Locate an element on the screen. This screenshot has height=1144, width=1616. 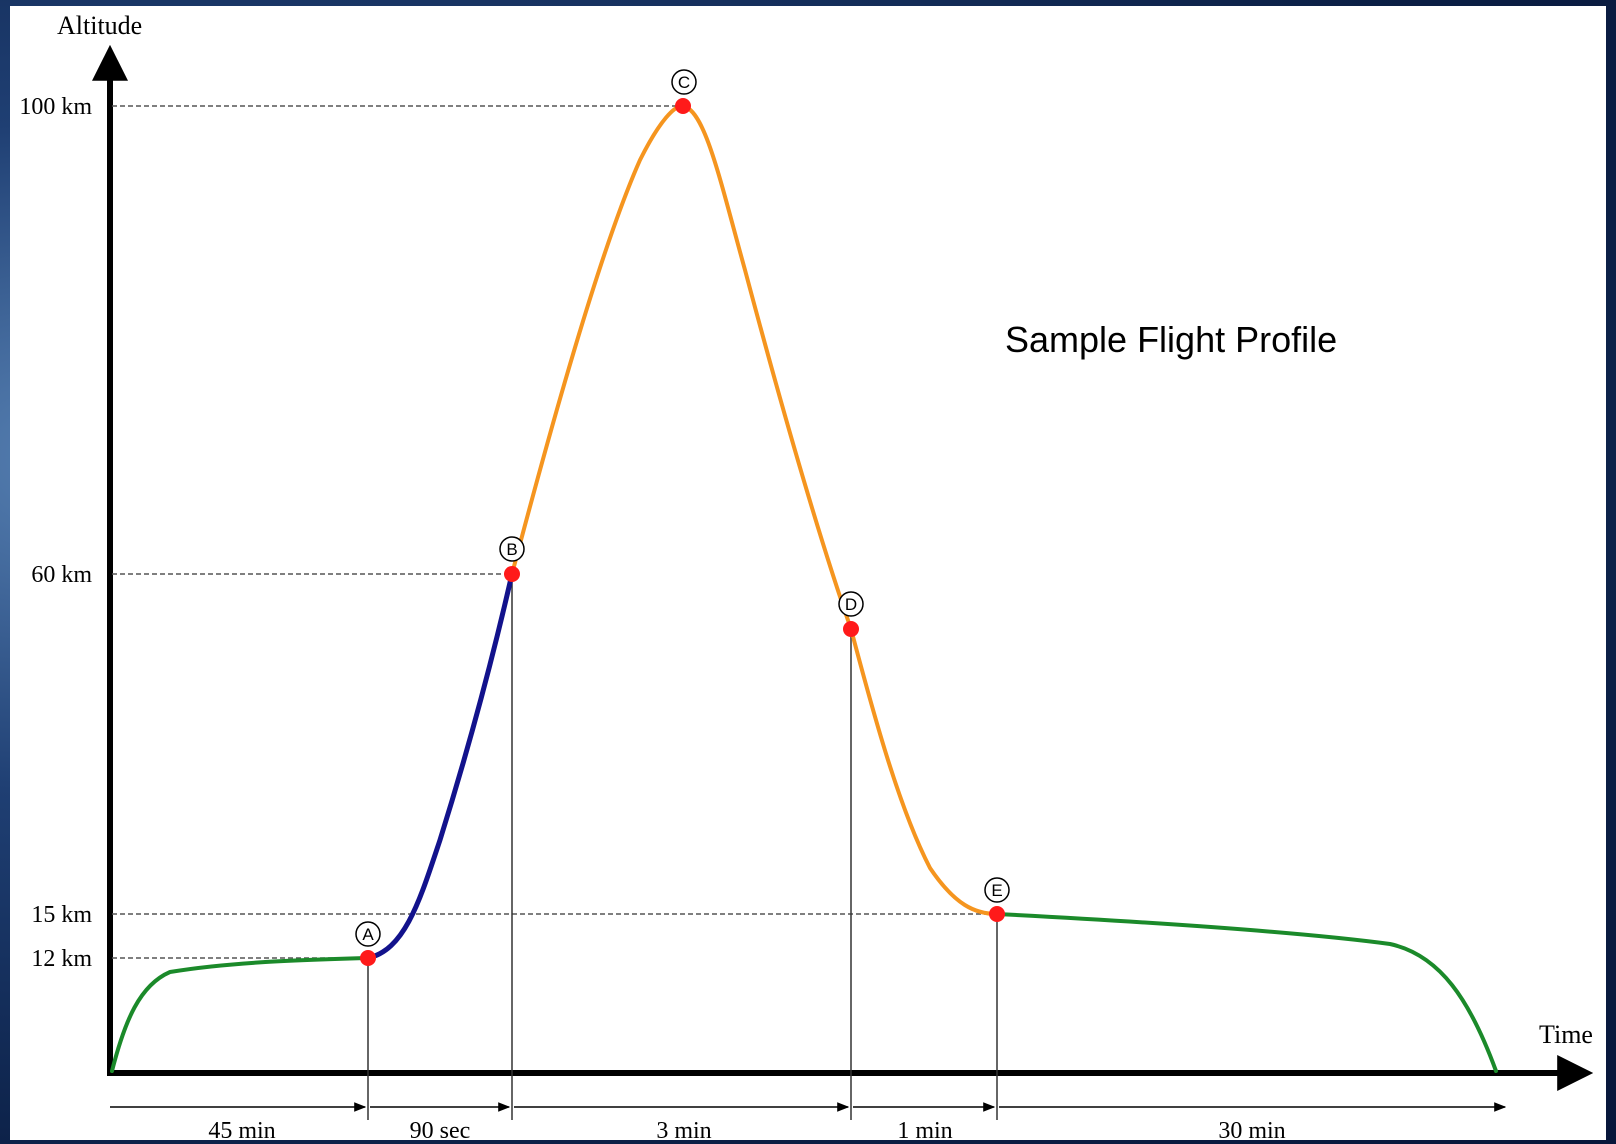
badge-e is located at coordinates (997, 890).